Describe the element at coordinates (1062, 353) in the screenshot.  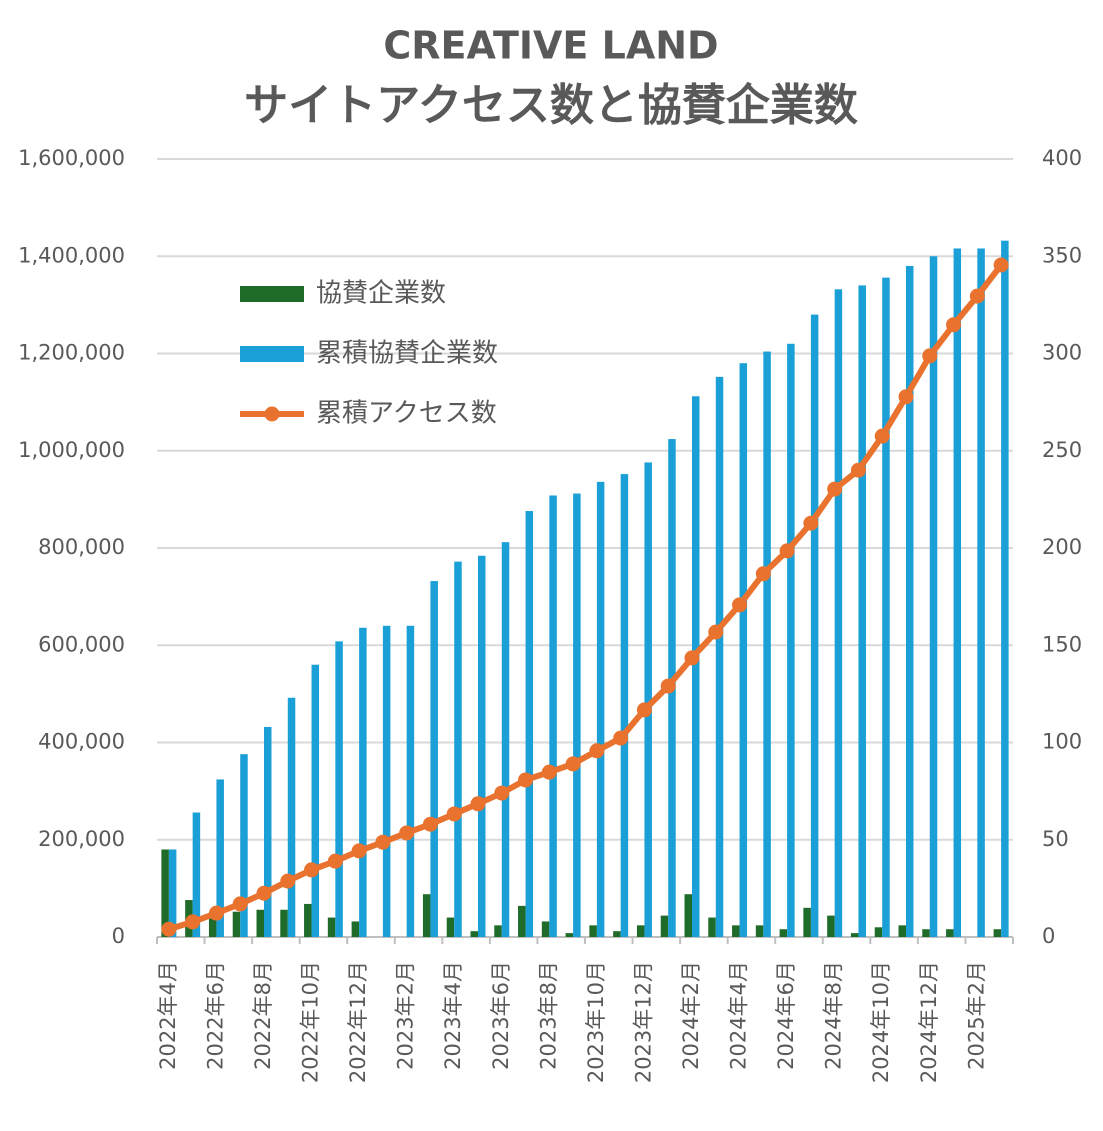
I see `y2-tick-label: 300` at that location.